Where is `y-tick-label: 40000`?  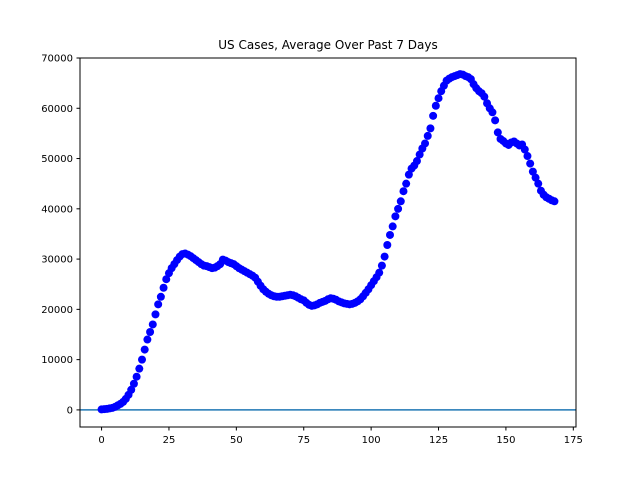
y-tick-label: 40000 is located at coordinates (57, 209).